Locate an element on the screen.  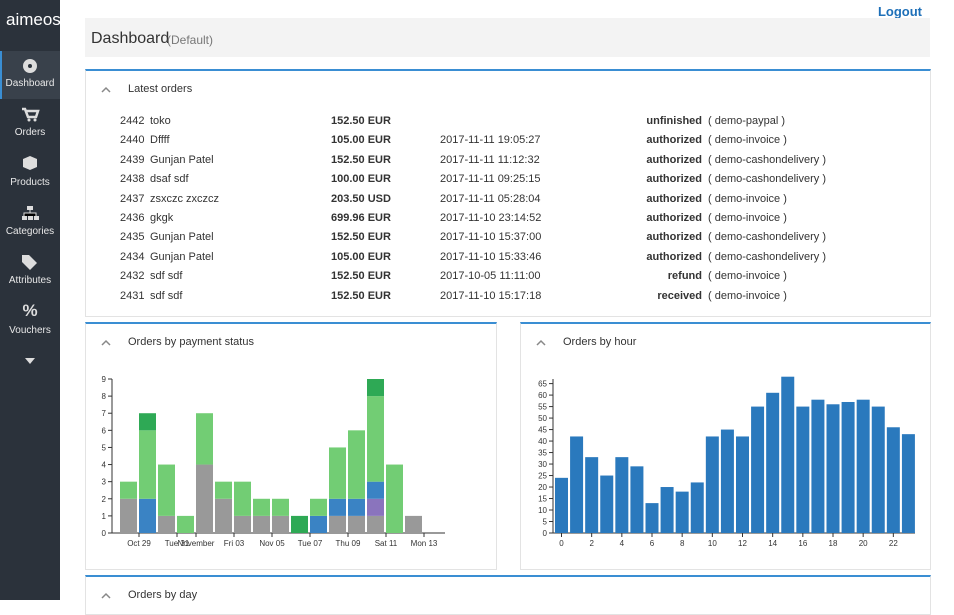
nav-icons: % is located at coordinates (31, 211).